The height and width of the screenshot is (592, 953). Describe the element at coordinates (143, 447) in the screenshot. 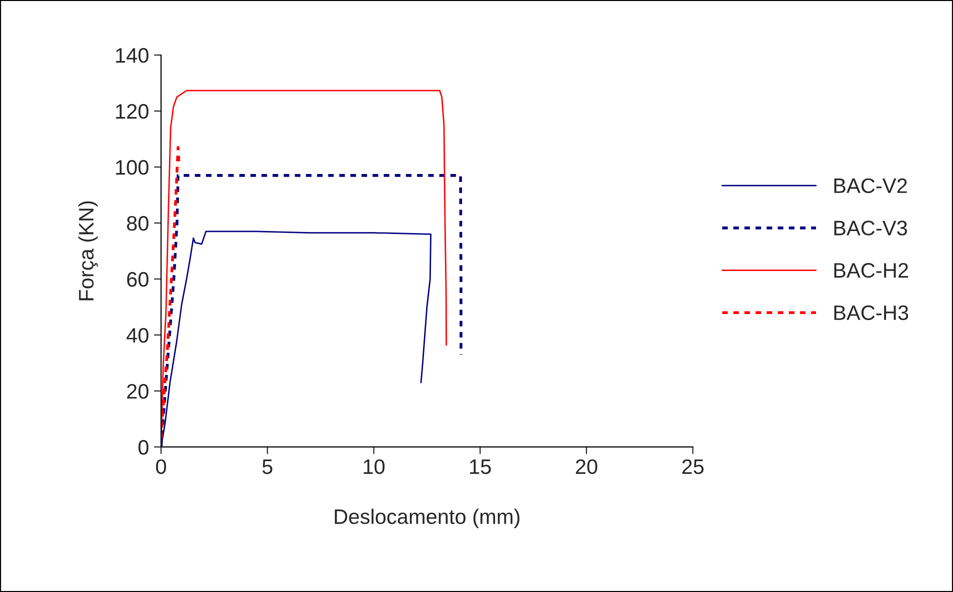

I see `y-tick-label: 0` at that location.